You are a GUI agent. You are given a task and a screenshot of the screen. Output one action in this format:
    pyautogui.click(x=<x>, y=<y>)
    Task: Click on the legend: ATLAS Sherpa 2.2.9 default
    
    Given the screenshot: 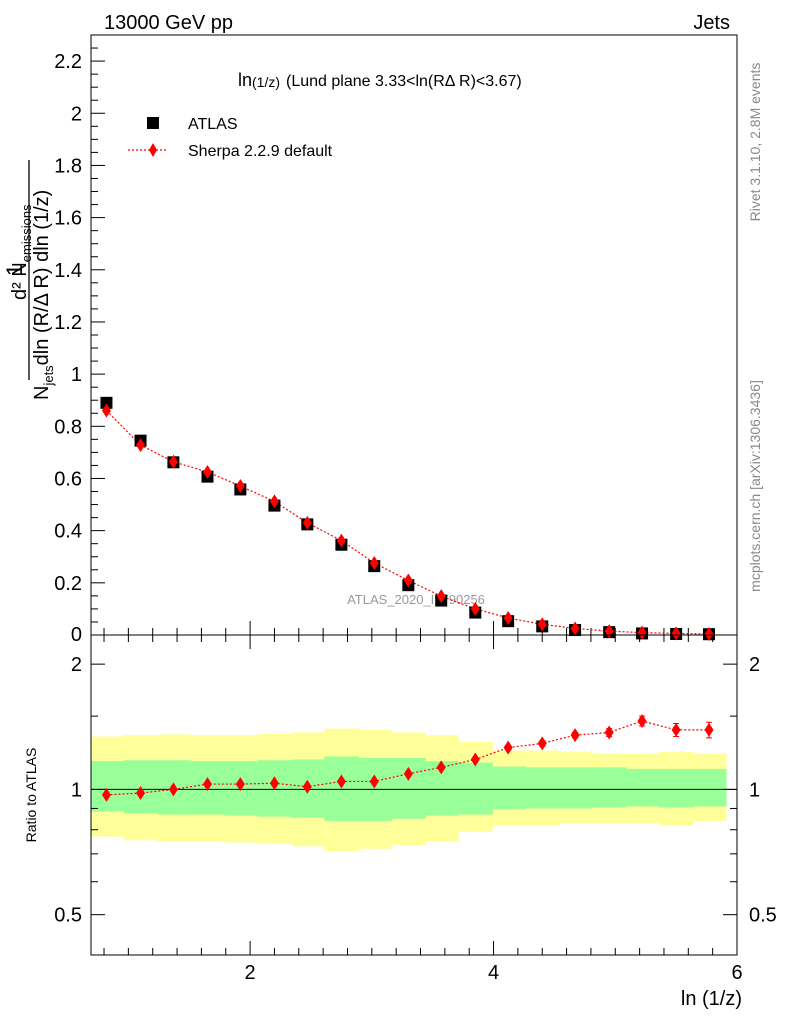 What is the action you would take?
    pyautogui.click(x=230, y=138)
    